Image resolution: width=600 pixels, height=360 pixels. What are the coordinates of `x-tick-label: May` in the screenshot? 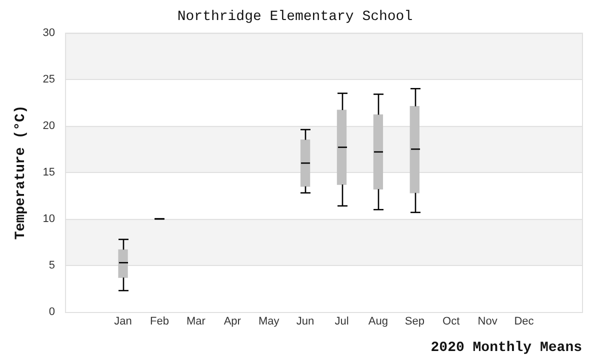 It's located at (269, 322).